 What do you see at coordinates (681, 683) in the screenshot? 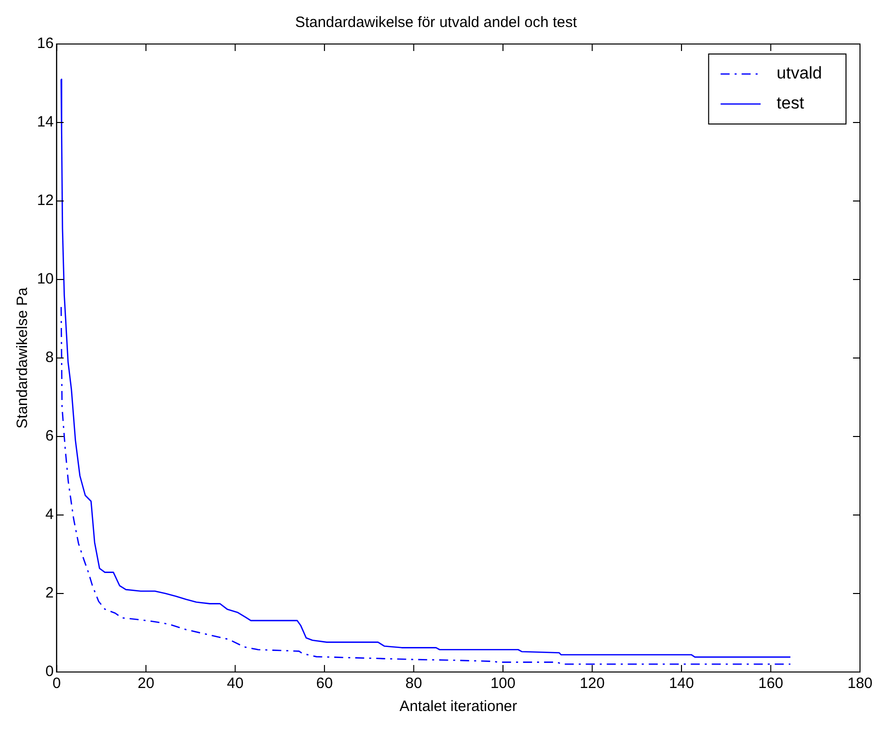
I see `x-tick-label: 140` at bounding box center [681, 683].